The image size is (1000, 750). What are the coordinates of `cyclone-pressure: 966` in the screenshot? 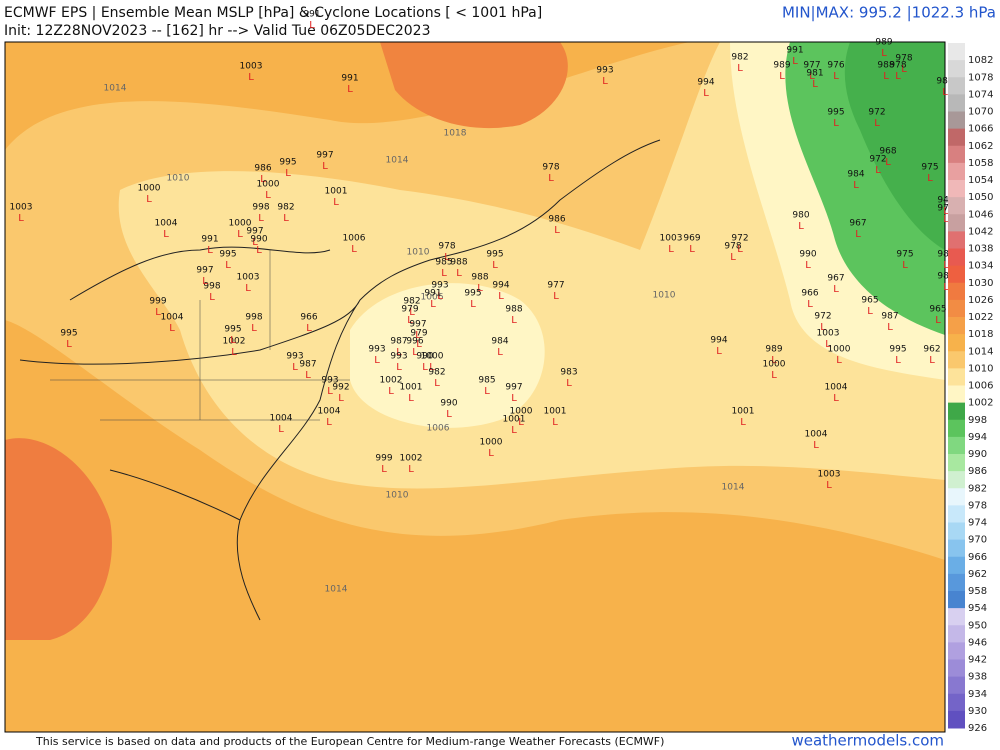 It's located at (308, 318).